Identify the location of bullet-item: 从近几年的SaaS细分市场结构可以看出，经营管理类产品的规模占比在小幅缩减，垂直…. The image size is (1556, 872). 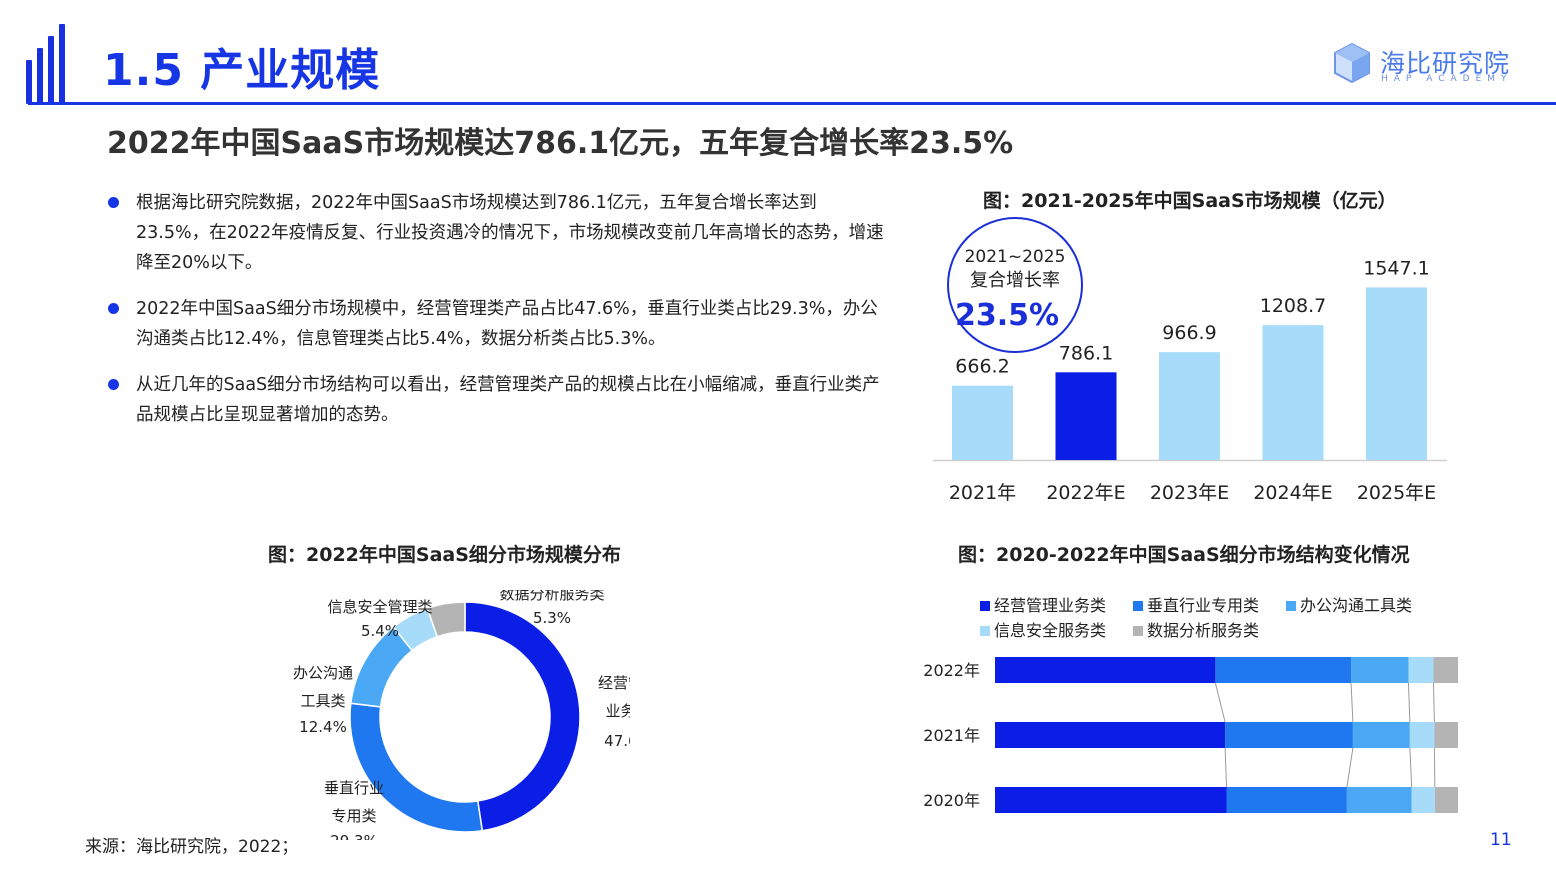
(498, 400).